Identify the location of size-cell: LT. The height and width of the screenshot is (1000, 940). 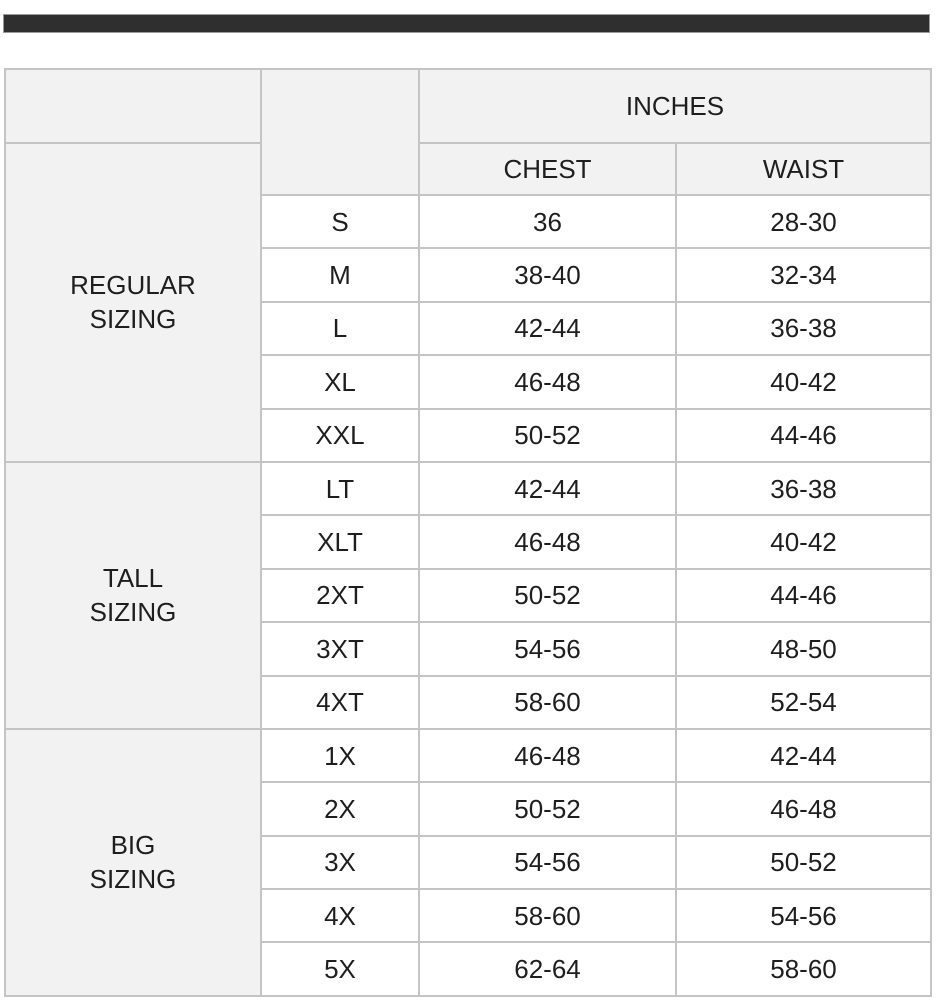
(340, 488).